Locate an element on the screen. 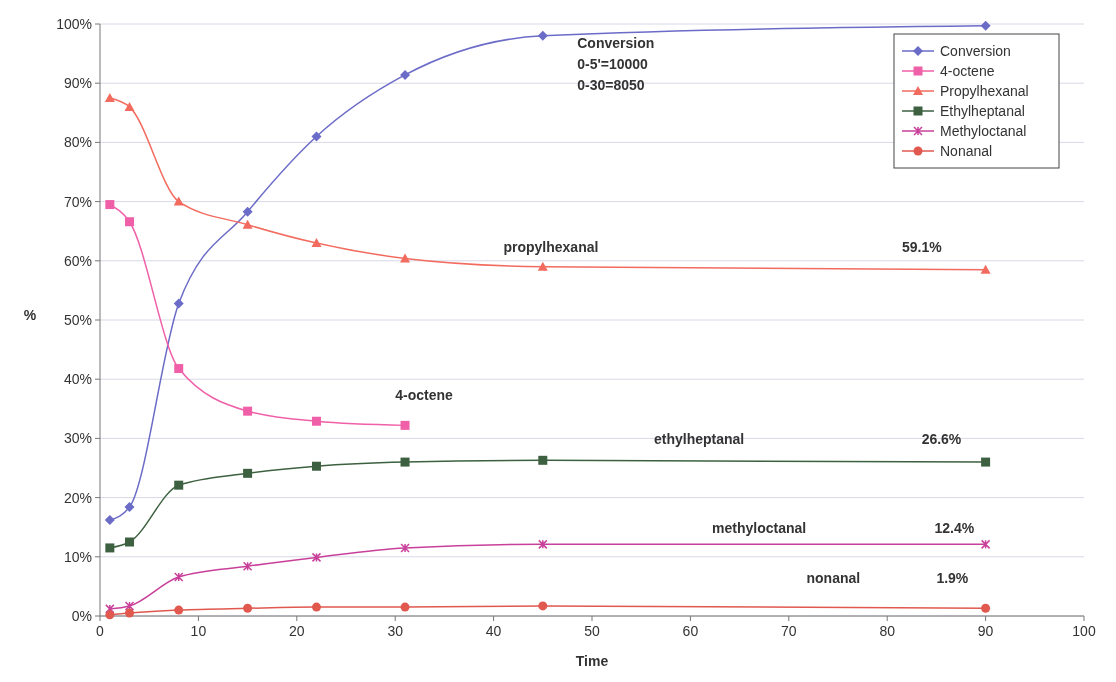 This screenshot has width=1116, height=682. annotation: 1.9% is located at coordinates (952, 578).